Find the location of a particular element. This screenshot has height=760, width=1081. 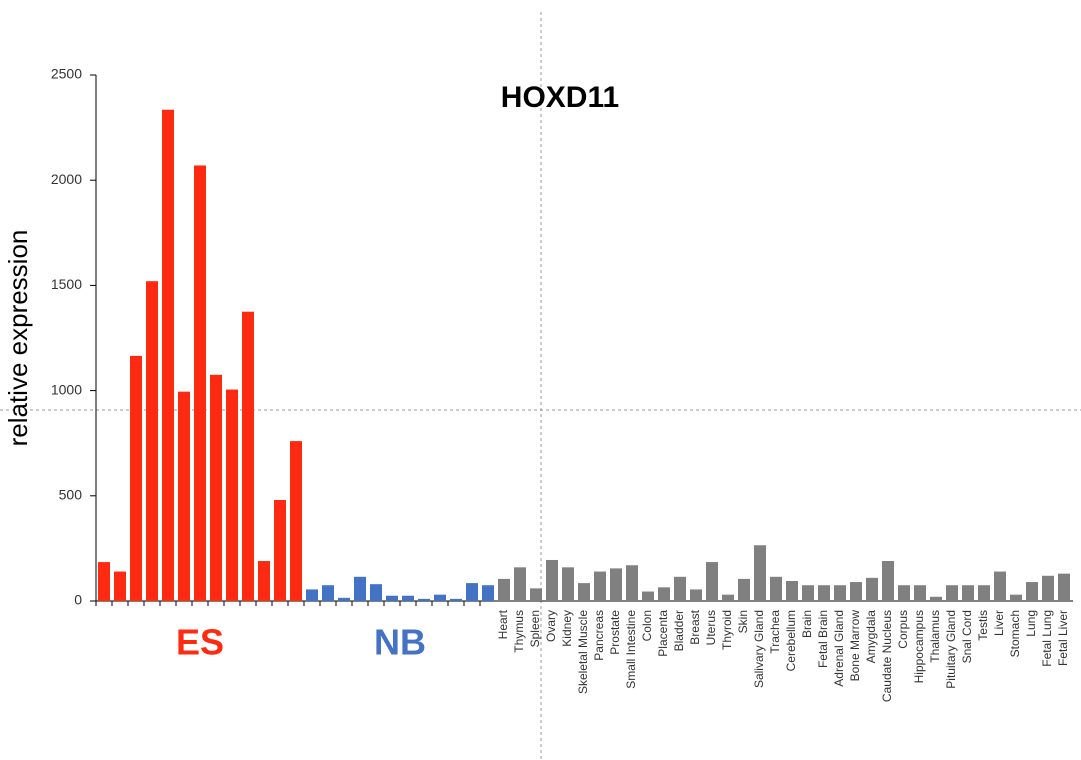

group-label: ES is located at coordinates (200, 642).